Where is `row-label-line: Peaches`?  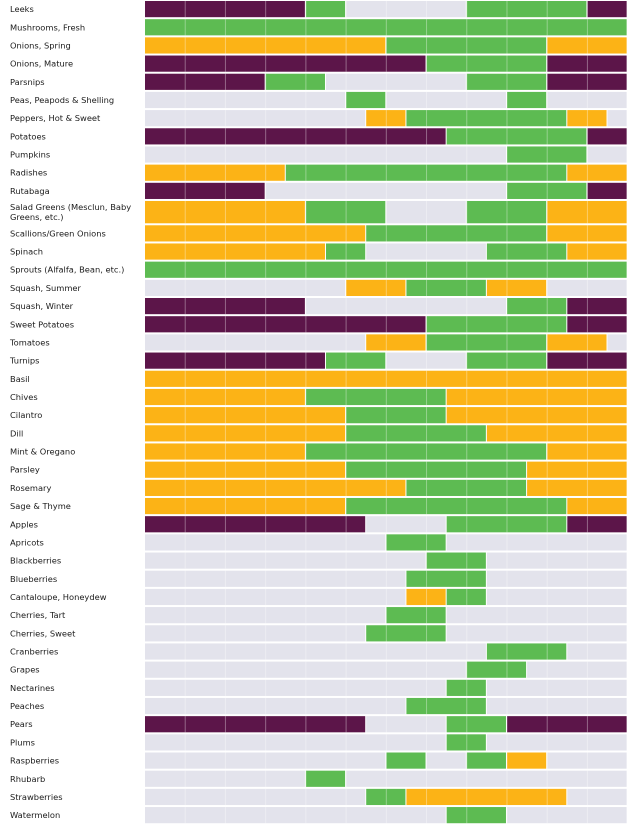 row-label-line: Peaches is located at coordinates (27, 706).